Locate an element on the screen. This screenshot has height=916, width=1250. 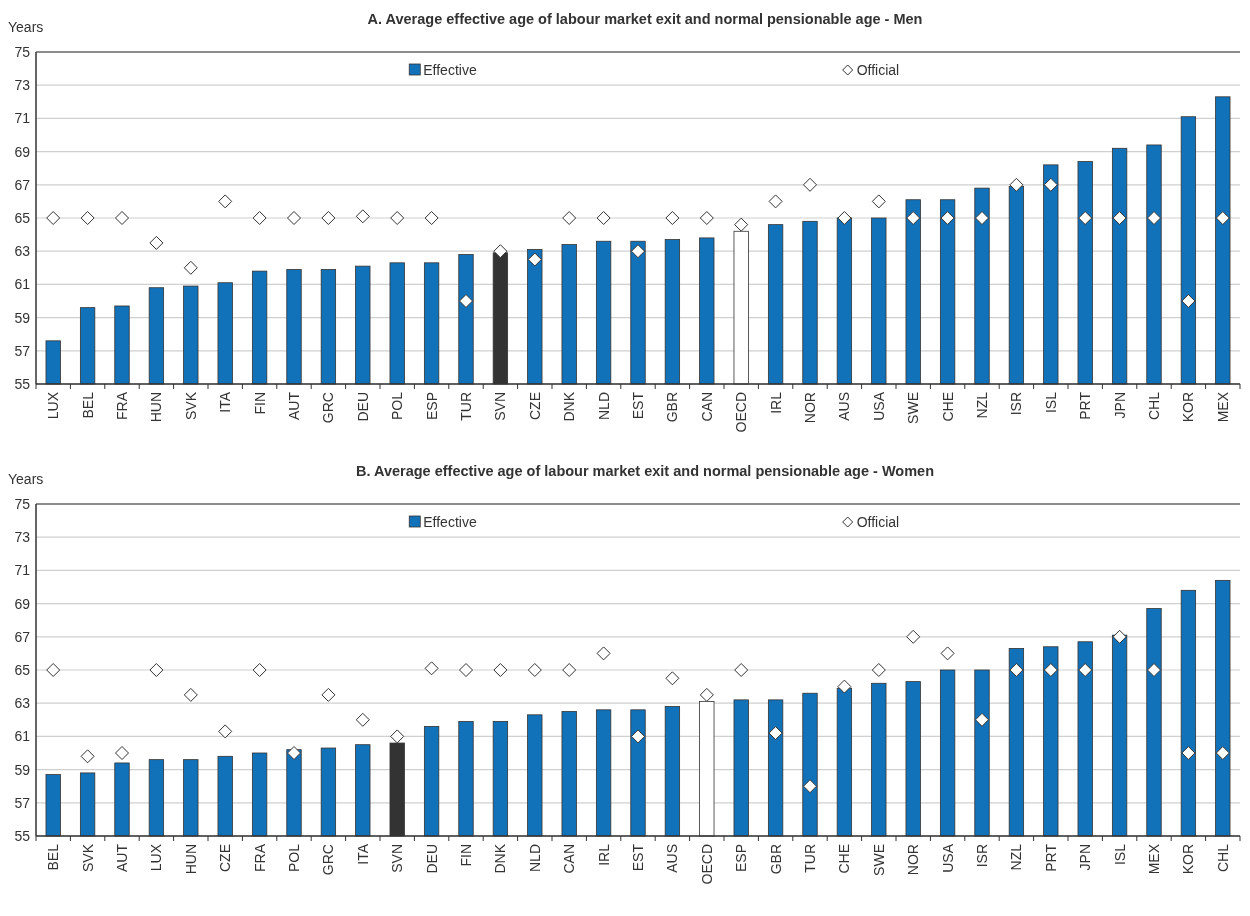
x-tick-label: IRL is located at coordinates (603, 854).